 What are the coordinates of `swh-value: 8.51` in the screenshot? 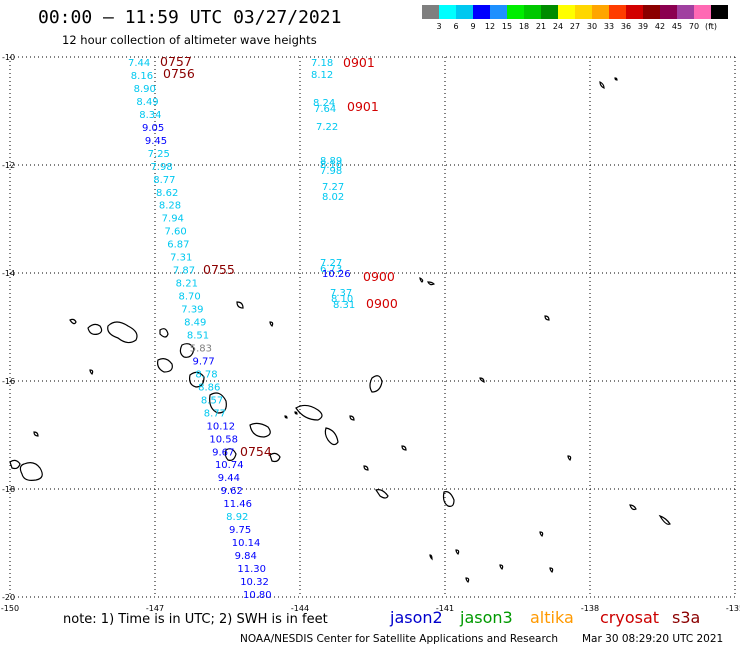 It's located at (198, 335).